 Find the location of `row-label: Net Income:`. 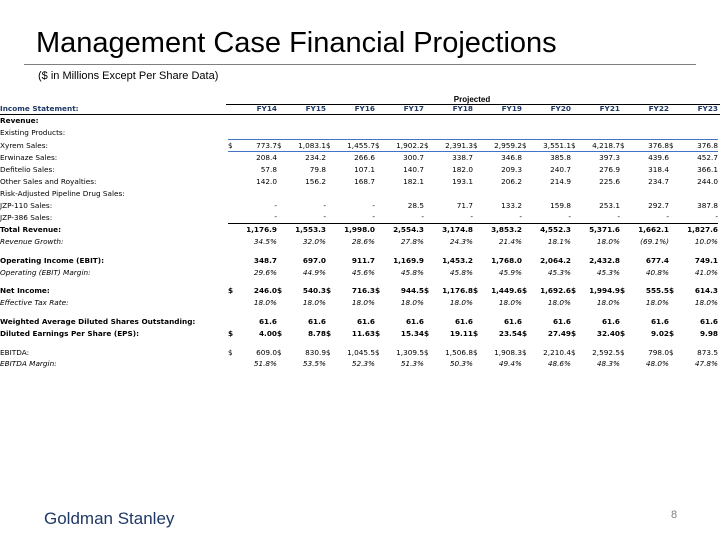

row-label: Net Income: is located at coordinates (25, 291).